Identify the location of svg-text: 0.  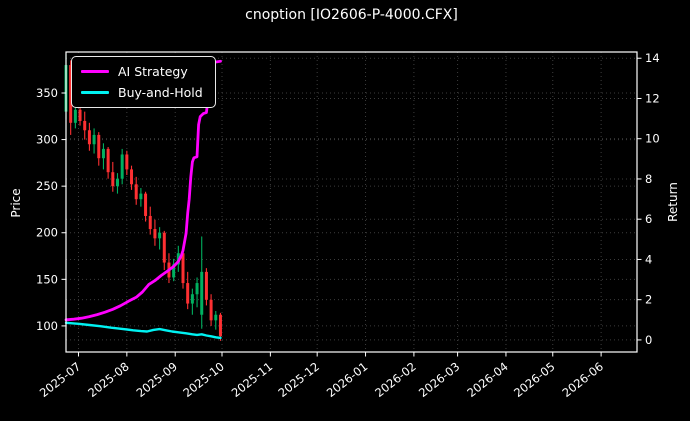
(648, 340).